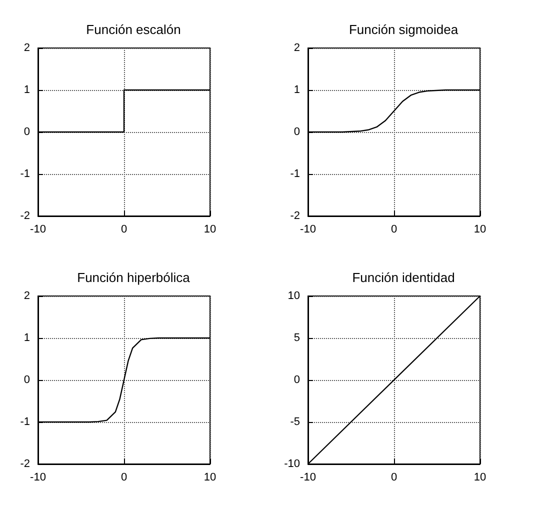 The width and height of the screenshot is (535, 521). What do you see at coordinates (297, 338) in the screenshot?
I see `y-tick-label: 5` at bounding box center [297, 338].